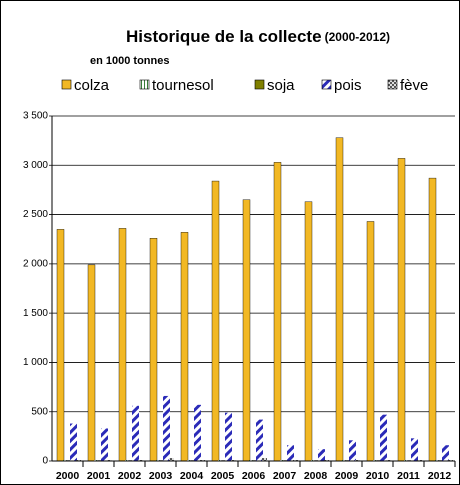  What do you see at coordinates (99, 476) in the screenshot?
I see `x-tick-label: 2001` at bounding box center [99, 476].